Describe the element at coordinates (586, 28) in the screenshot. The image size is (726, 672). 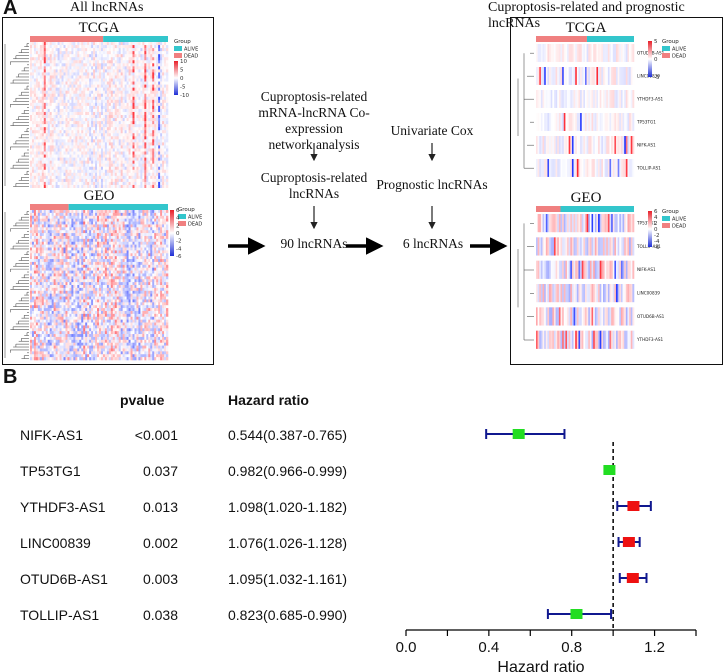
I see `right-tcga-label: TCGA` at that location.